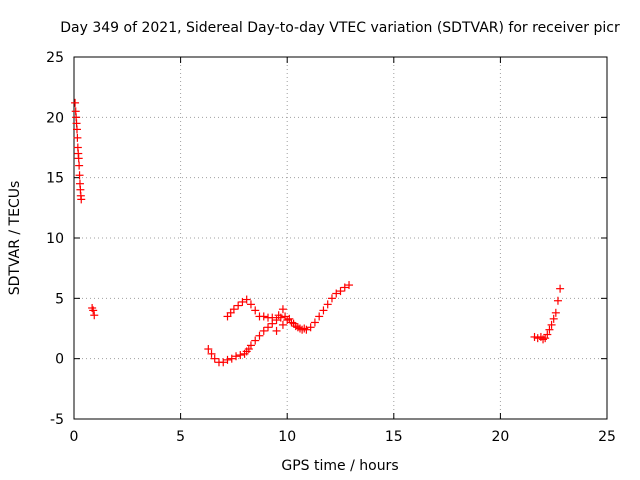  What do you see at coordinates (55, 58) in the screenshot?
I see `y-tick-label: 25` at bounding box center [55, 58].